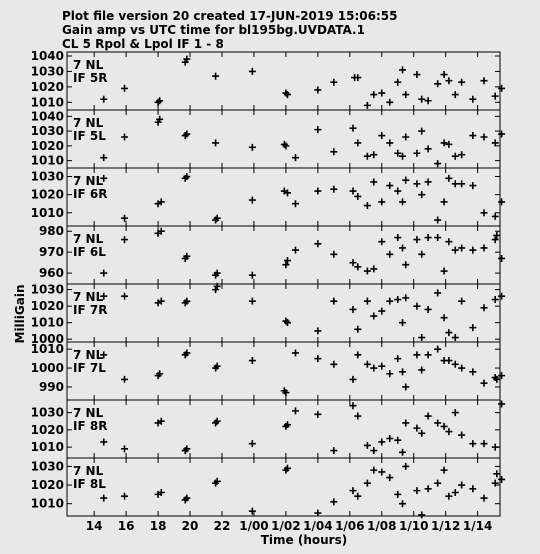  Describe the element at coordinates (94, 526) in the screenshot. I see `x-tick-label: 14` at that location.